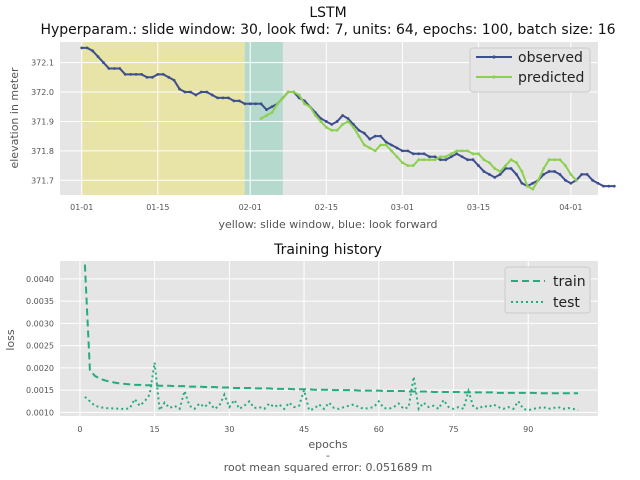 This screenshot has height=480, width=640. I want to click on chart1-legend-box, so click(530, 70).